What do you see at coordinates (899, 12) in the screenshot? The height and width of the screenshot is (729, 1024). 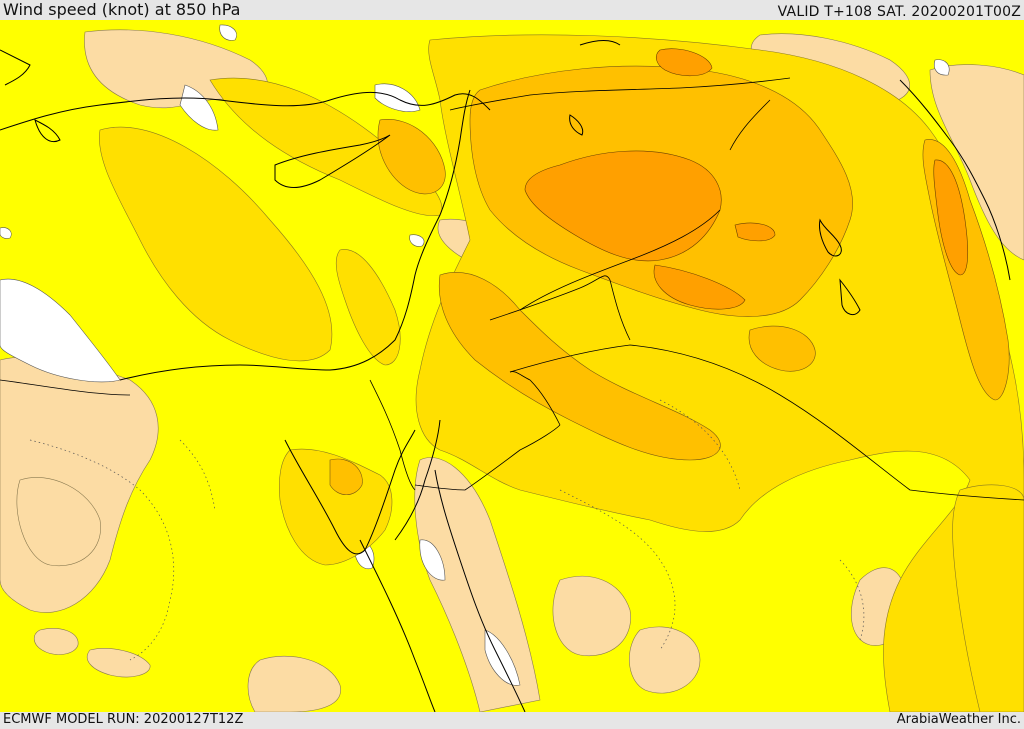 I see `valid-time-label: VALID T+108 SAT. 20200201T00Z` at bounding box center [899, 12].